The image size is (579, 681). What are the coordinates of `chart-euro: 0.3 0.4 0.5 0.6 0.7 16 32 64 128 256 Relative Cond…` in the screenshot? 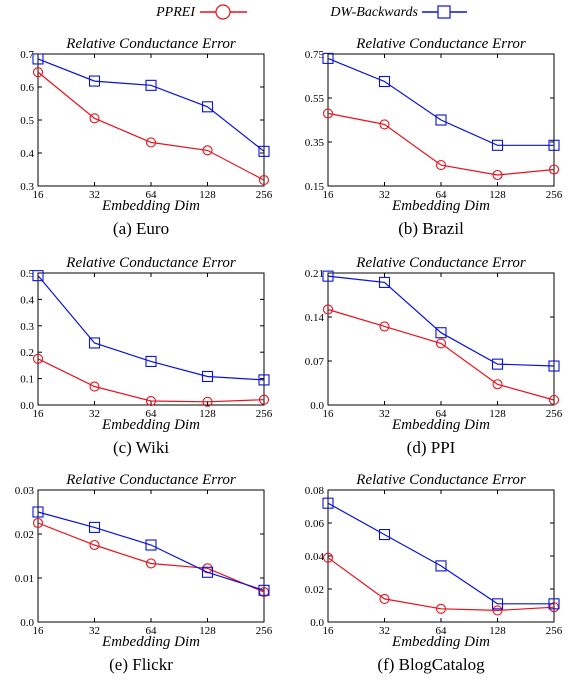 It's located at (146, 125).